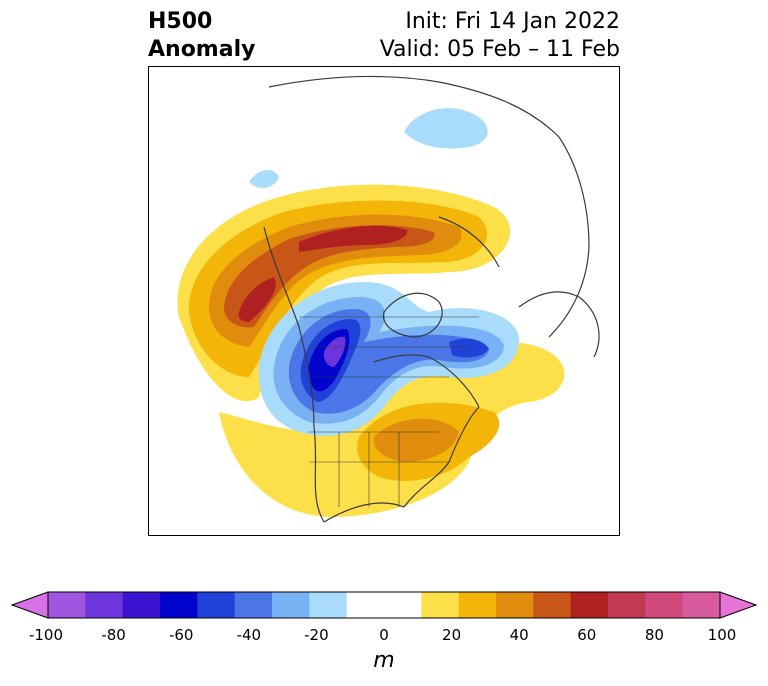 This screenshot has height=686, width=768. Describe the element at coordinates (499, 49) in the screenshot. I see `title-valid: Valid: 05 Feb – 11 Feb` at that location.